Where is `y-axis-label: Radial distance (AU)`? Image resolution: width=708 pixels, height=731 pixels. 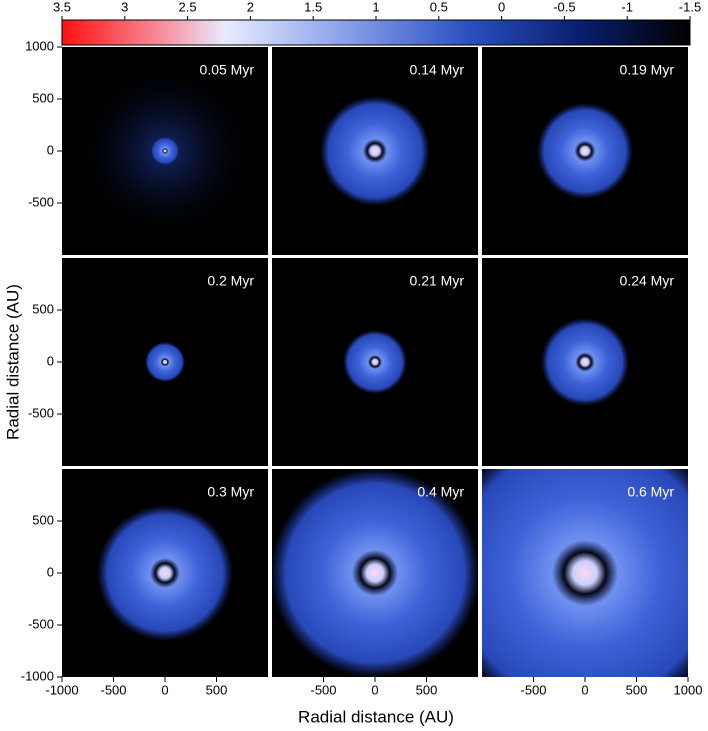 y-axis-label: Radial distance (AU) is located at coordinates (12, 362).